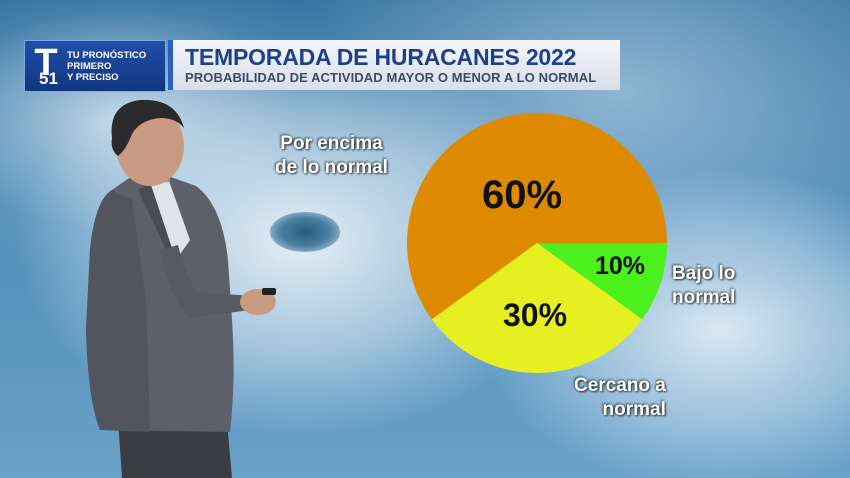 This screenshot has height=478, width=850. Describe the element at coordinates (703, 286) in the screenshot. I see `slice-category-label: Bajo lo normal` at that location.